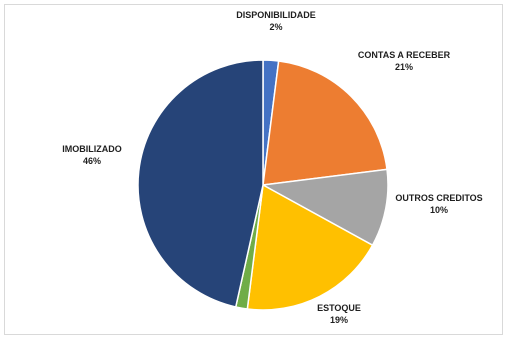 The height and width of the screenshot is (341, 511). What do you see at coordinates (438, 198) in the screenshot?
I see `slice-label-outros-creditos: OUTROS CREDITOS` at bounding box center [438, 198].